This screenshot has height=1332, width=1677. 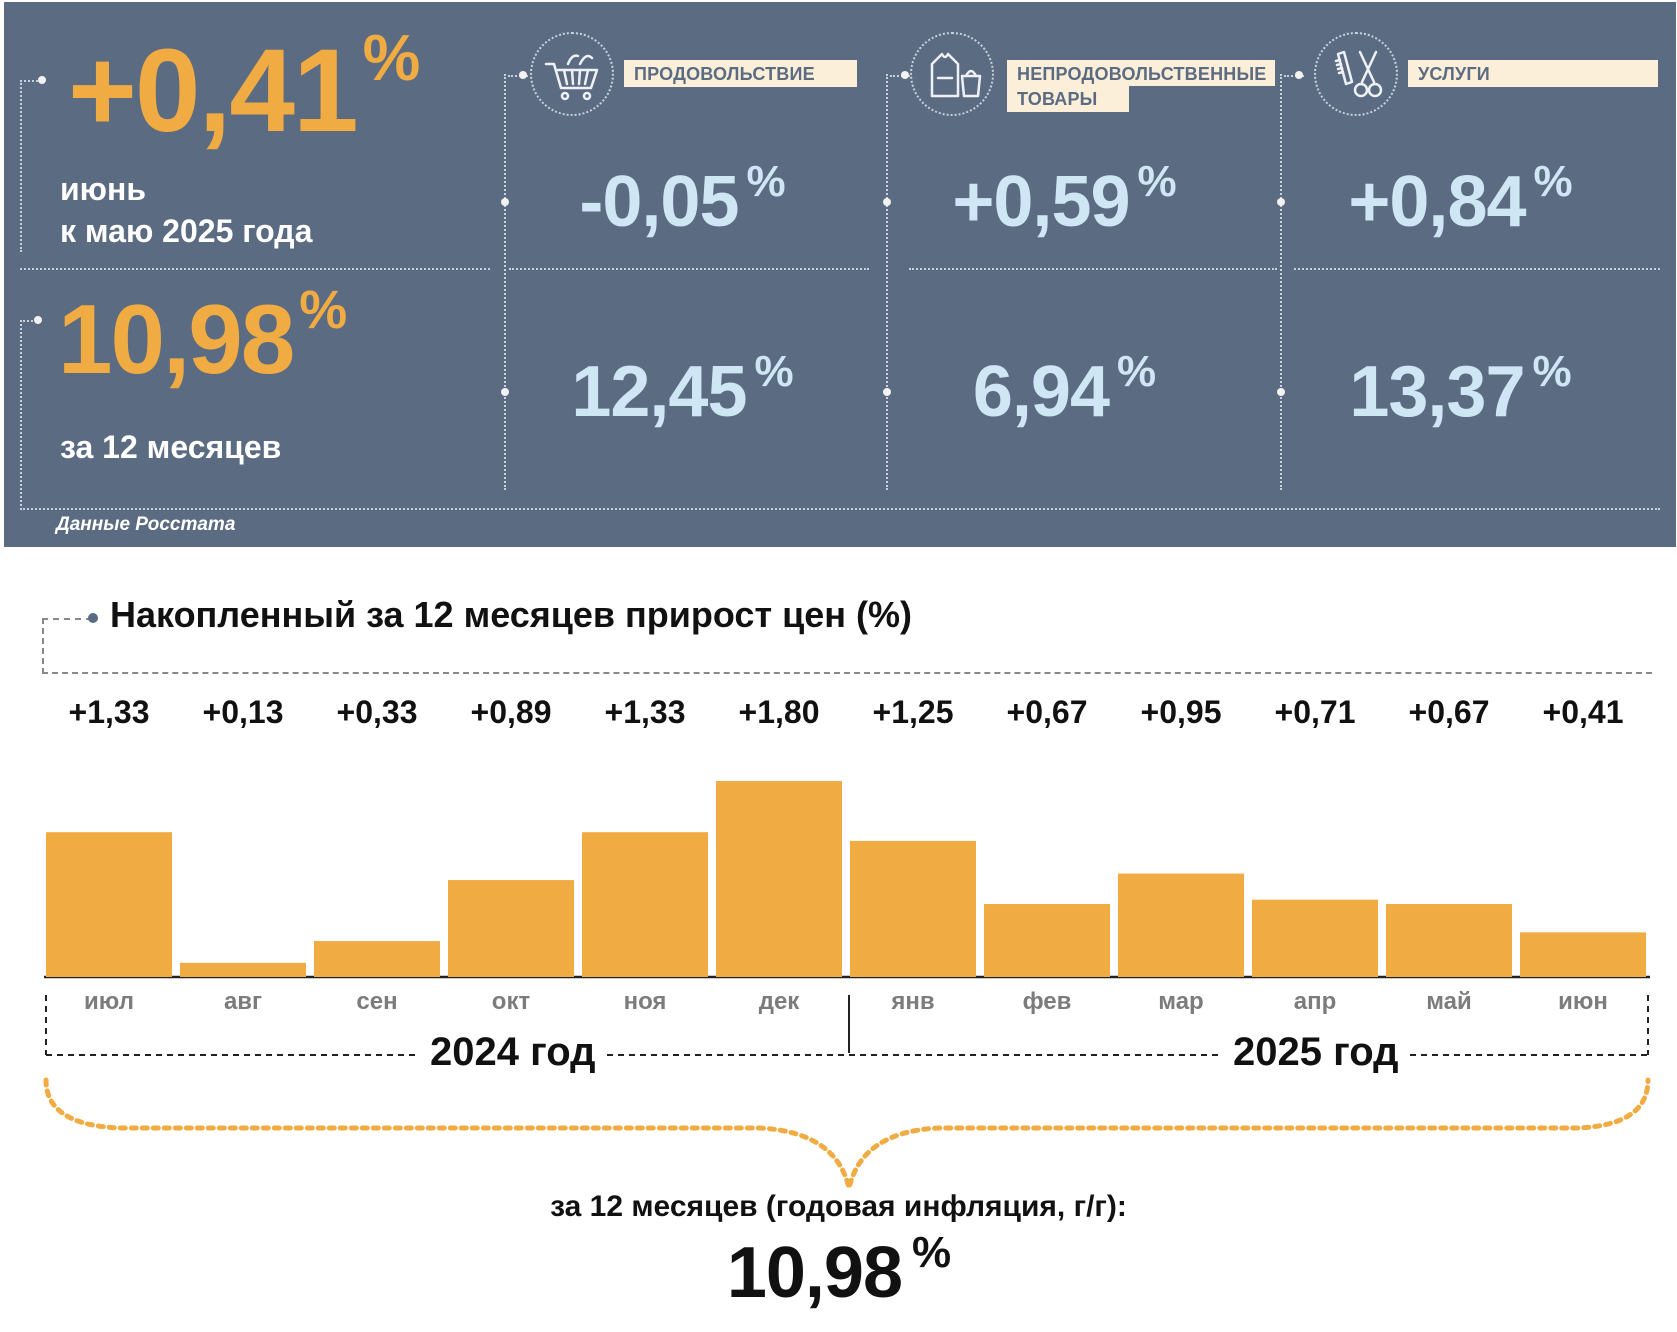 I want to click on month-label: июл, so click(x=109, y=1001).